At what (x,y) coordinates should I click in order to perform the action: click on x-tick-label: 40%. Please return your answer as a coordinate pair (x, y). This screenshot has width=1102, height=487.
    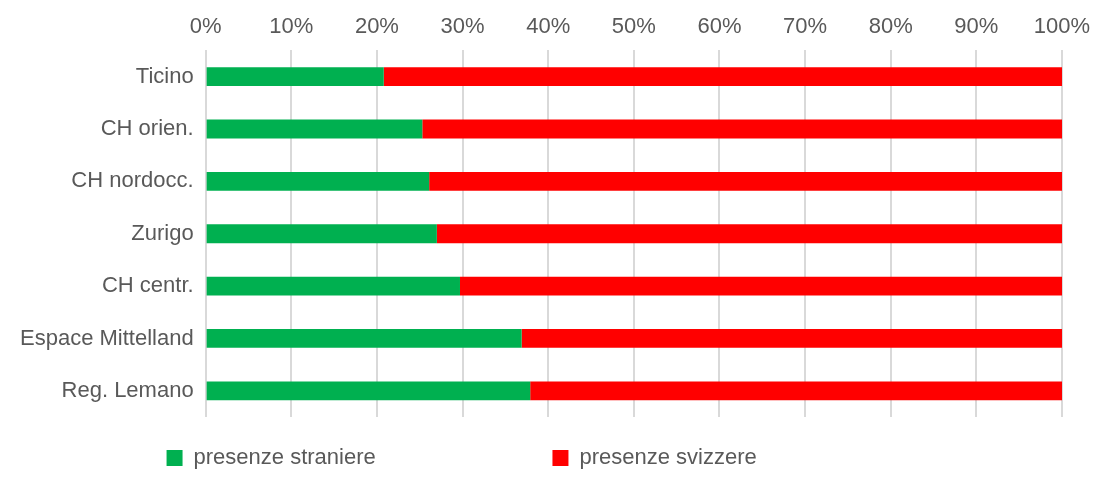
    Looking at the image, I should click on (548, 26).